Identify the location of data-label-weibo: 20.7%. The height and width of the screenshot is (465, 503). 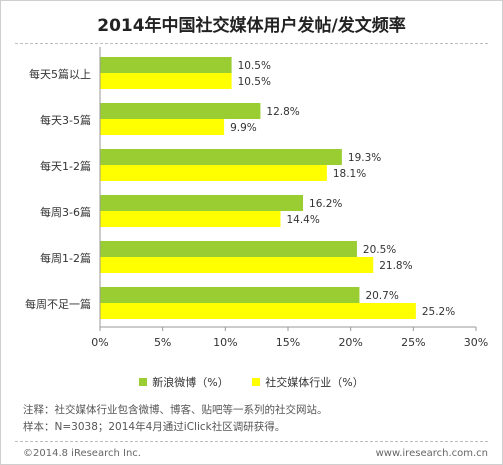
(381, 296).